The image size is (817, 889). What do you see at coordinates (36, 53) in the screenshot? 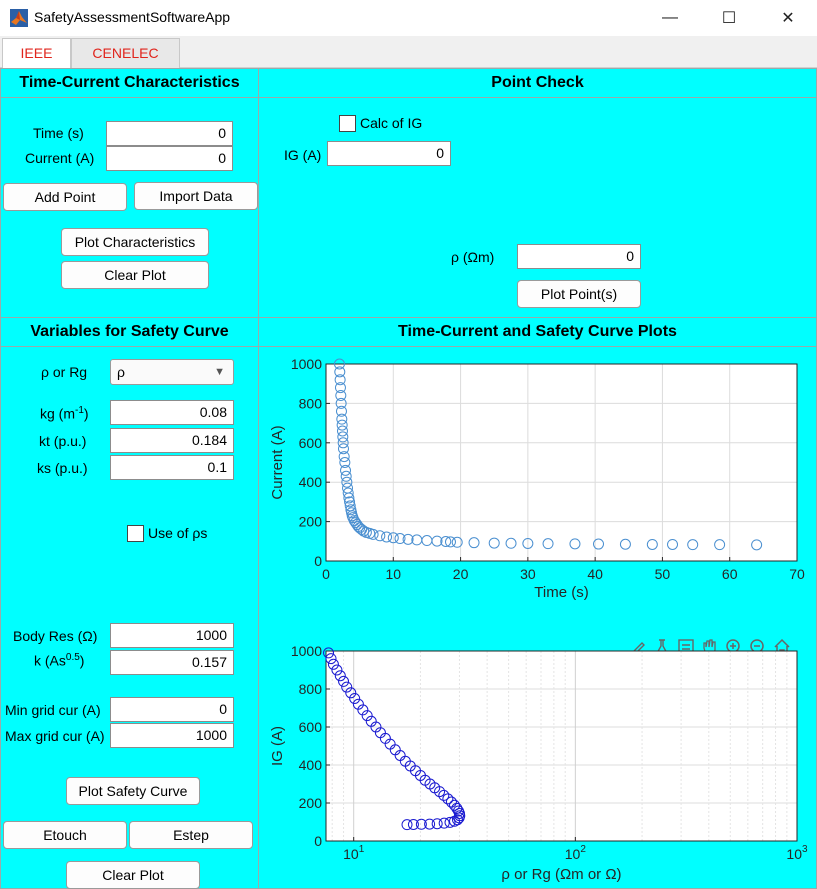
I see `tab-ieee: IEEE` at bounding box center [36, 53].